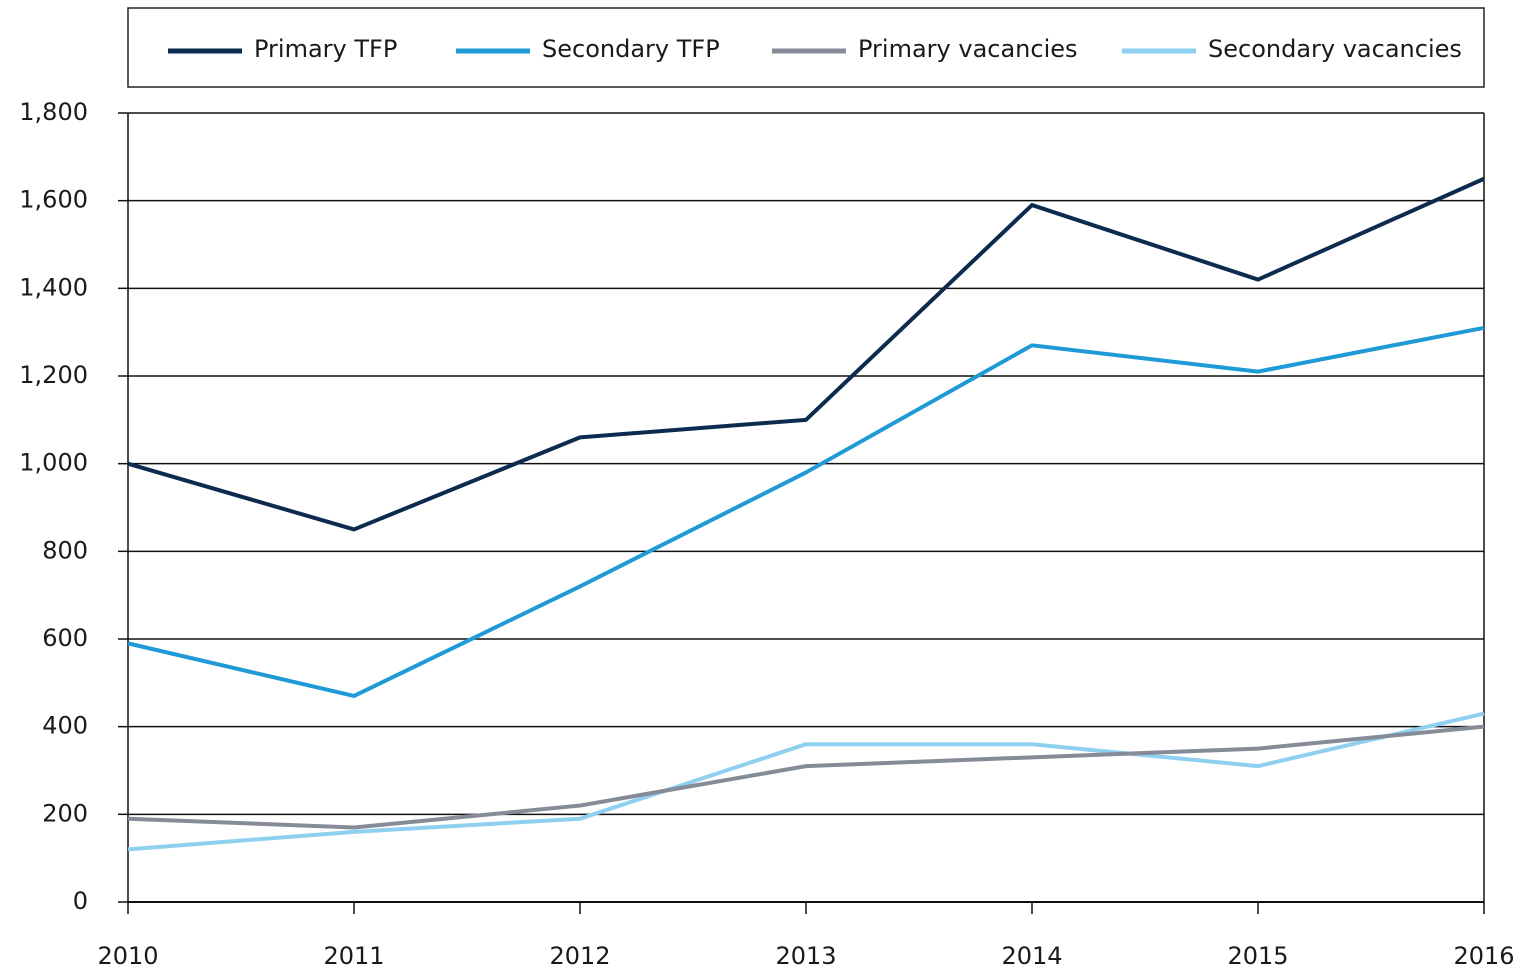 Image resolution: width=1532 pixels, height=972 pixels. Describe the element at coordinates (1335, 49) in the screenshot. I see `legend-label: Secondary vacancies` at that location.